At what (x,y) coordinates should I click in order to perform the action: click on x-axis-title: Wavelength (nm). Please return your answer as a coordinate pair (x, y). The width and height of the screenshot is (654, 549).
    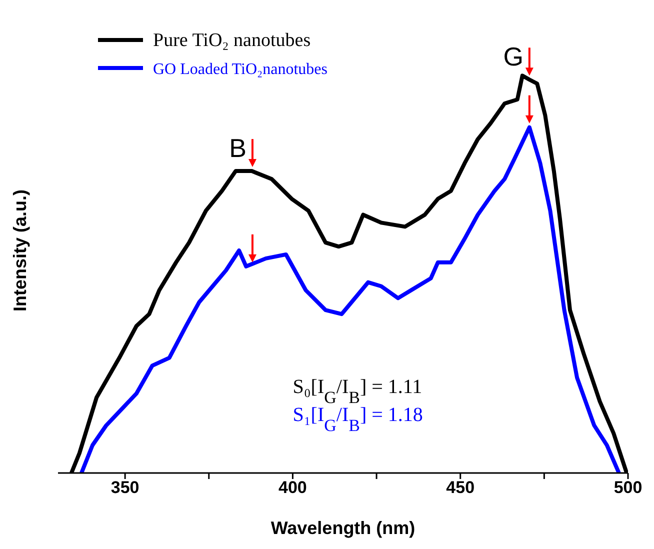
    Looking at the image, I should click on (343, 528).